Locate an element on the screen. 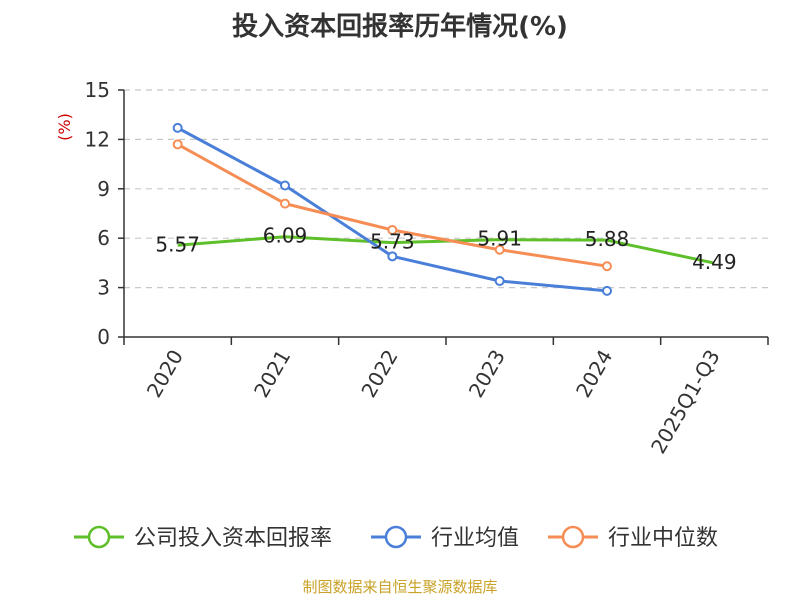 This screenshot has height=600, width=800. y-tick-labels: 0 3 6 9 12 15 is located at coordinates (97, 213).